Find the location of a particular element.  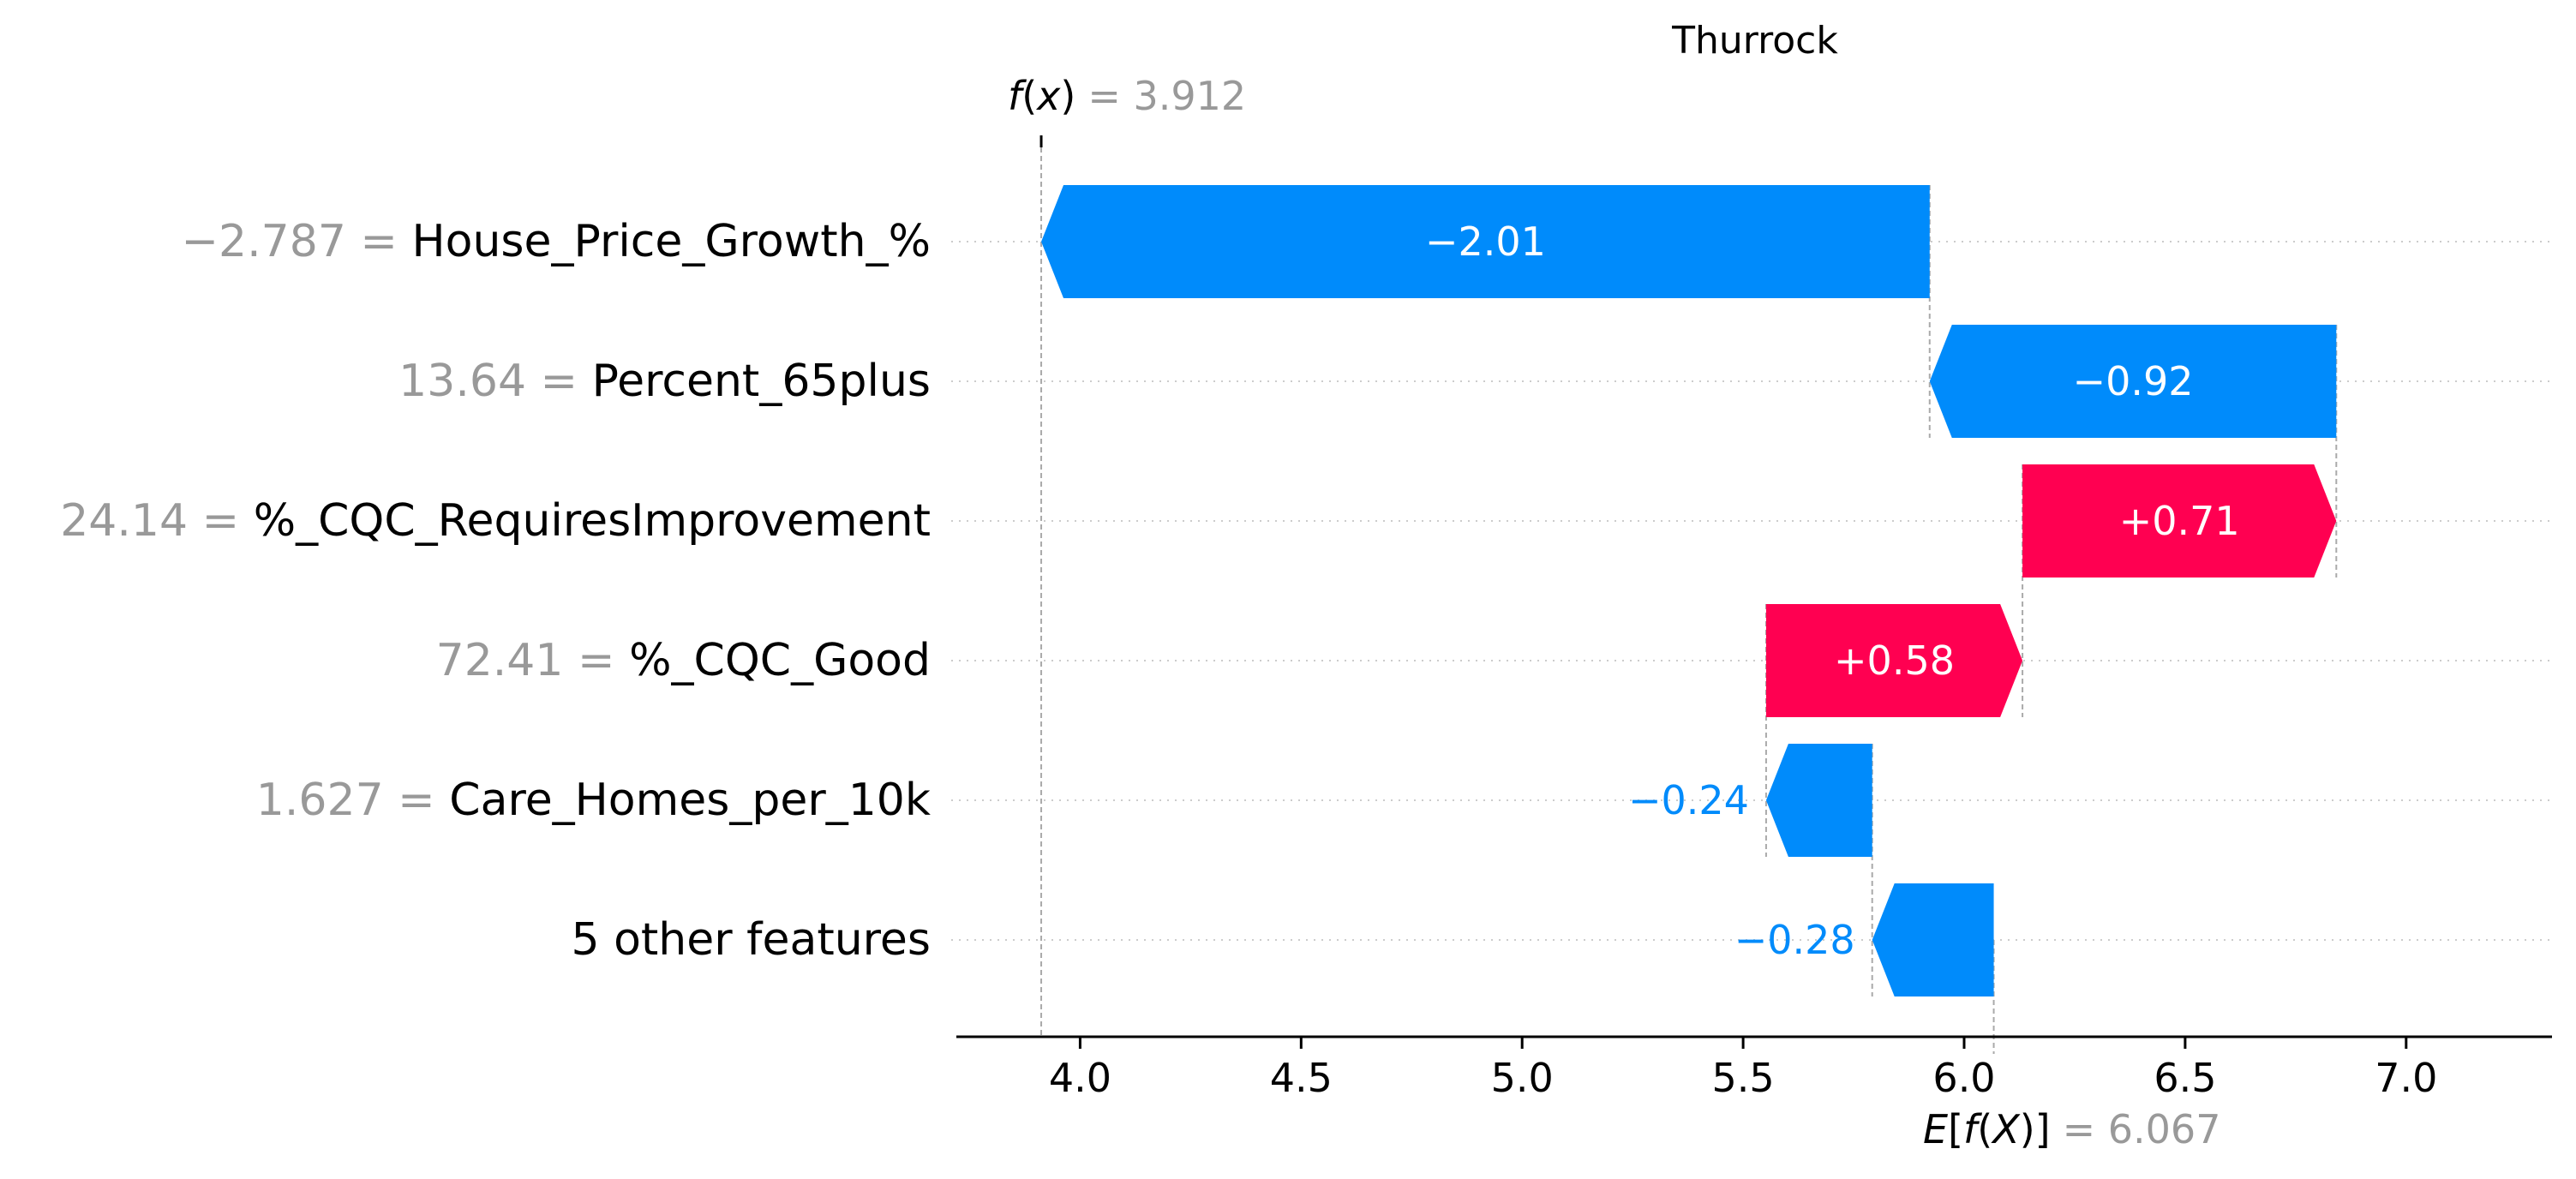

feature-label: 1.627 = Care_Homes_per_10k is located at coordinates (593, 800).